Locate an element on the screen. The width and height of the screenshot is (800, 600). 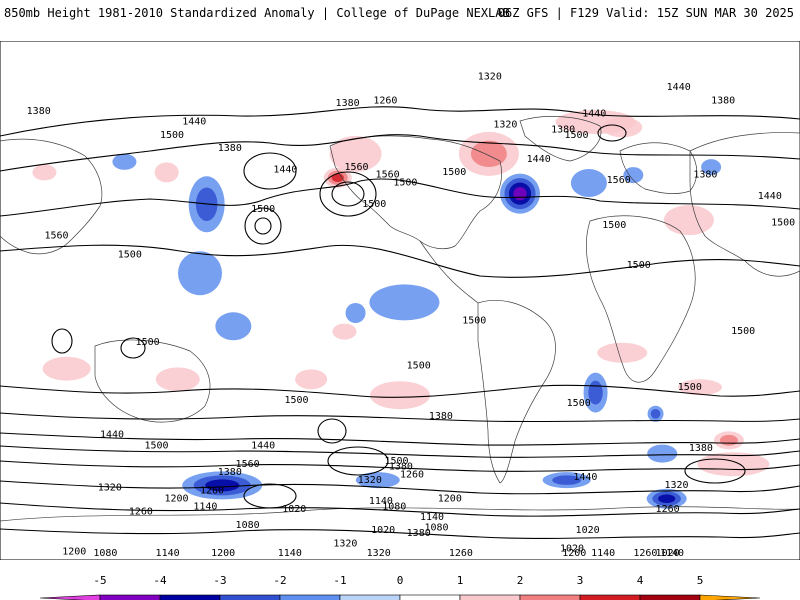
colorbar-segments is located at coordinates (400, 597).